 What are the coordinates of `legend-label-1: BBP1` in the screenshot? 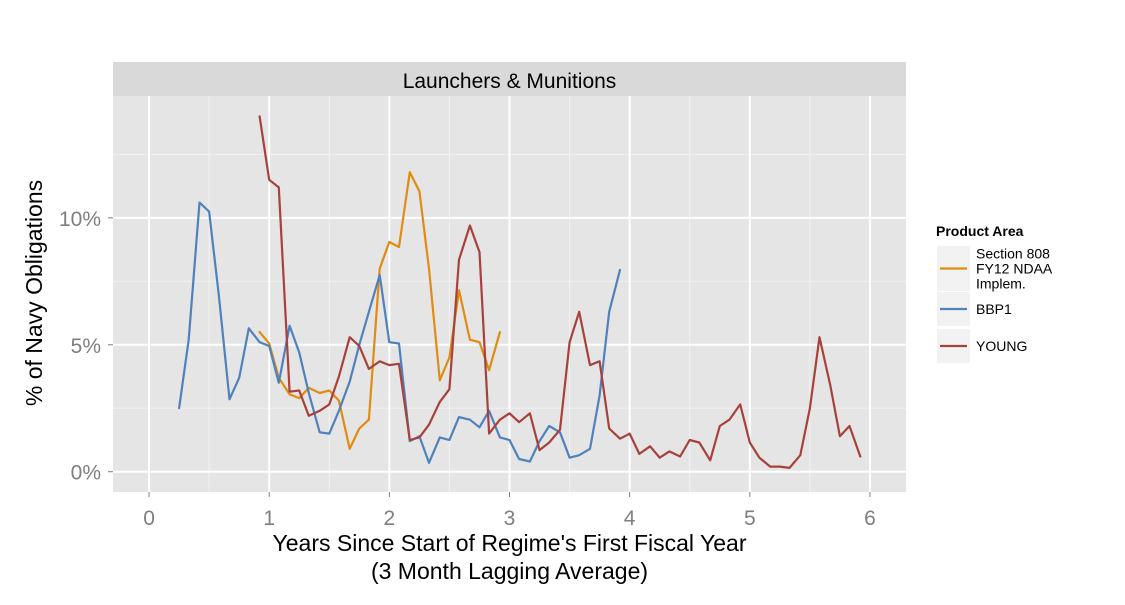 It's located at (994, 309).